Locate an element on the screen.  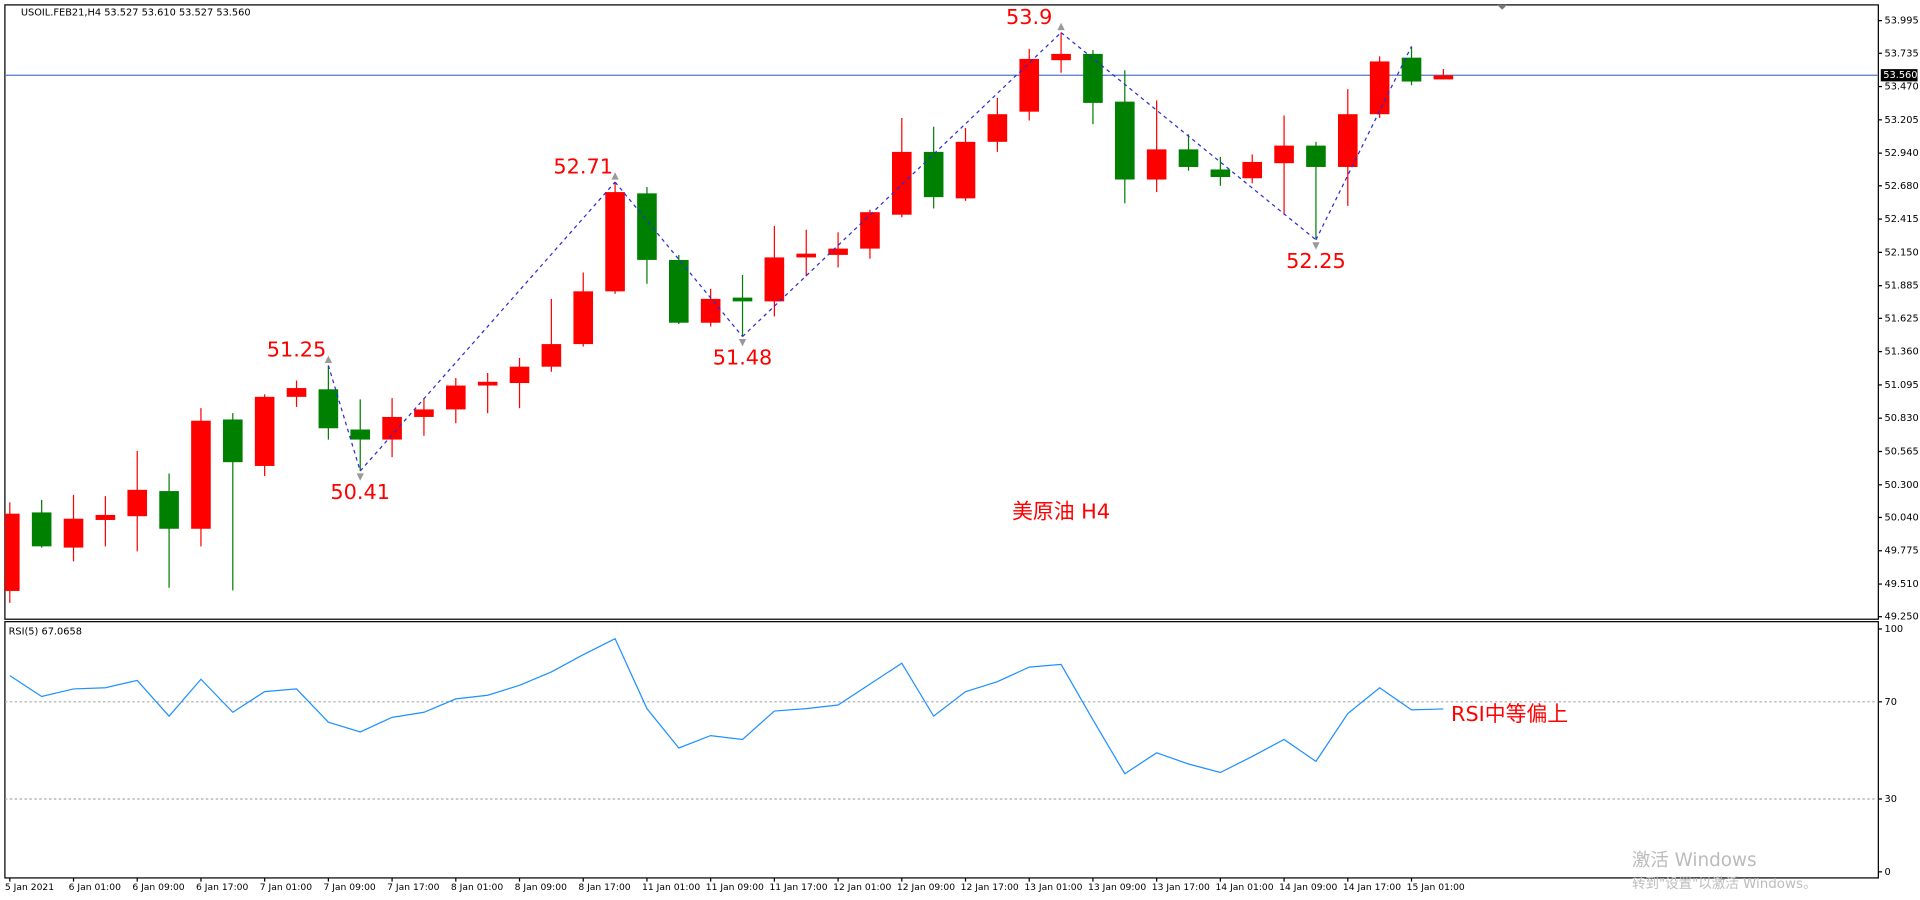
watermark-subtitle: 转到"设置"以激活 Windows。 is located at coordinates (1724, 884).